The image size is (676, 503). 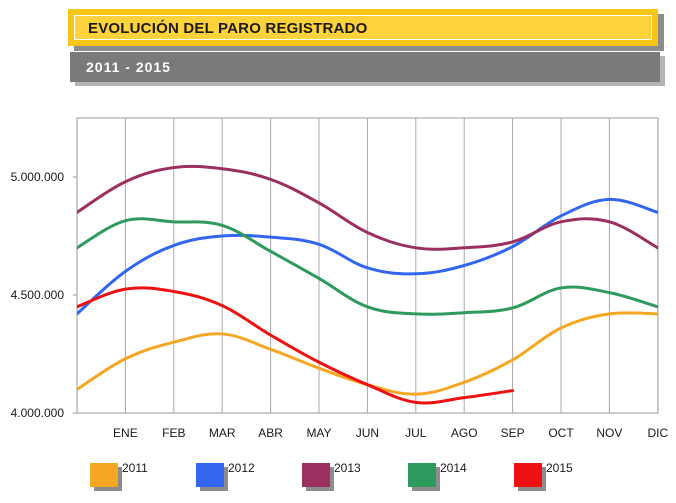 I want to click on x-tick-label: NOV, so click(x=609, y=433).